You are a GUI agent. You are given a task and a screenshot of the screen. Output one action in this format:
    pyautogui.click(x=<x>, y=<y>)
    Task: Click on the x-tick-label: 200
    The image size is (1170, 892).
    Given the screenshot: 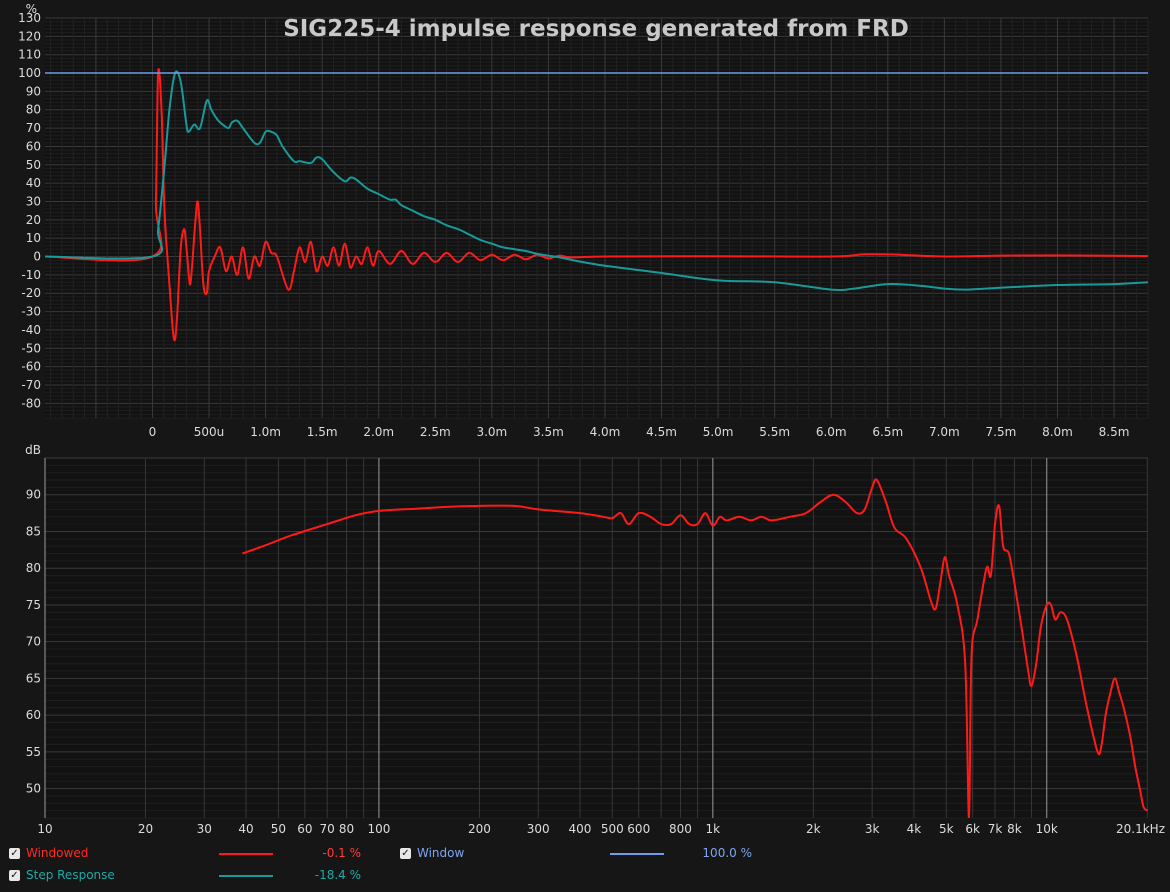 What is the action you would take?
    pyautogui.click(x=479, y=829)
    